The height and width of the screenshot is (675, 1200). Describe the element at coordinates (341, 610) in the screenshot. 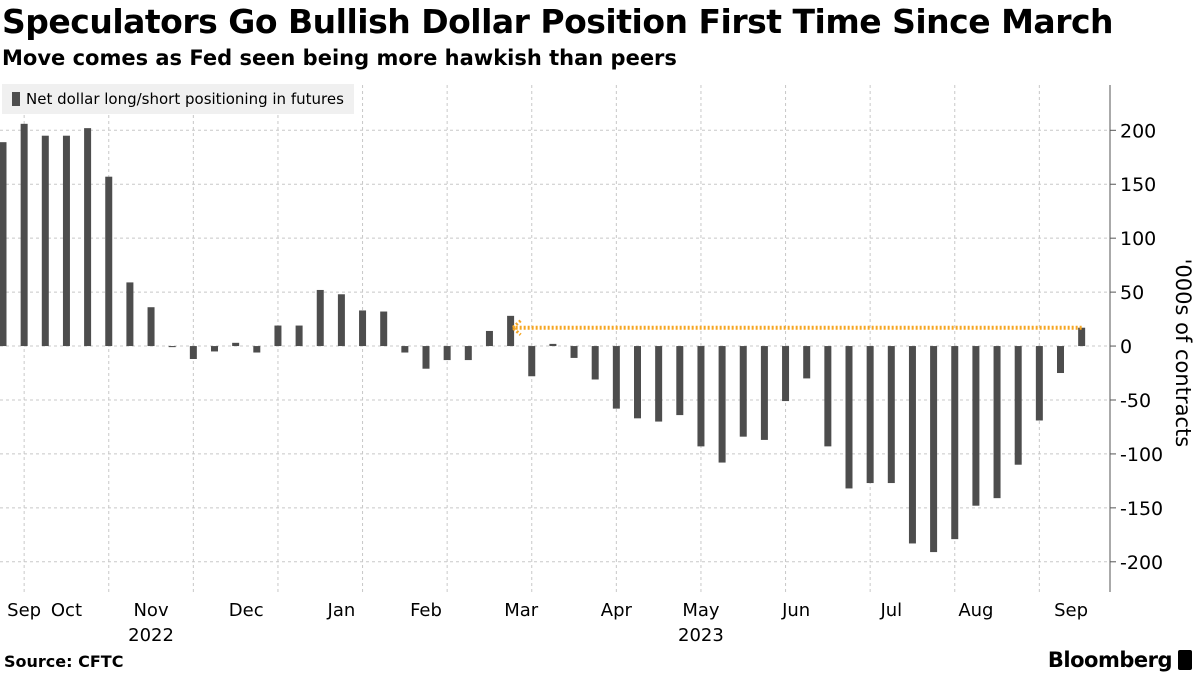

I see `x-tick-label: Jan` at that location.